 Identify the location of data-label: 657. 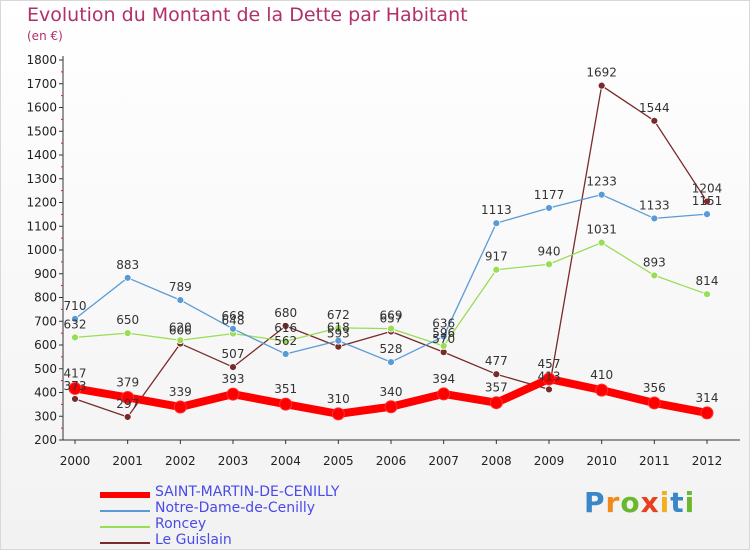
(391, 318).